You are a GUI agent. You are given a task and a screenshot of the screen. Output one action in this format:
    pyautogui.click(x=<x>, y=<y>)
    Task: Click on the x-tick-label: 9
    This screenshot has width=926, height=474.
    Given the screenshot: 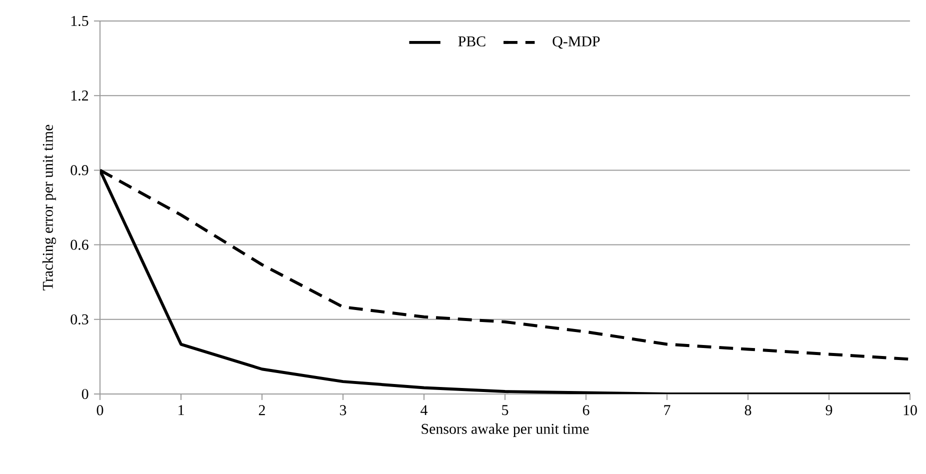 What is the action you would take?
    pyautogui.click(x=829, y=410)
    